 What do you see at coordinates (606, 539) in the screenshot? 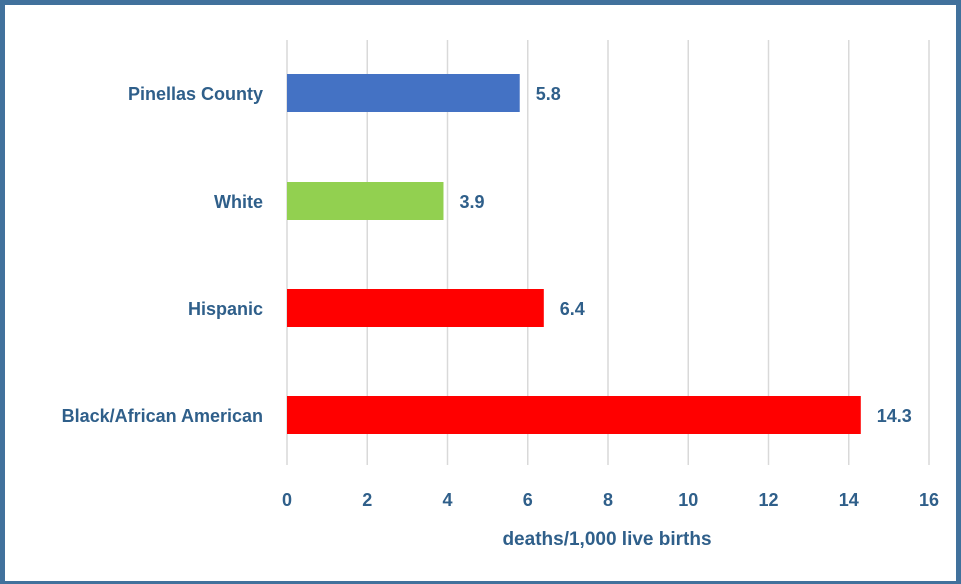
I see `x-axis-label: deaths/1,000 live births` at bounding box center [606, 539].